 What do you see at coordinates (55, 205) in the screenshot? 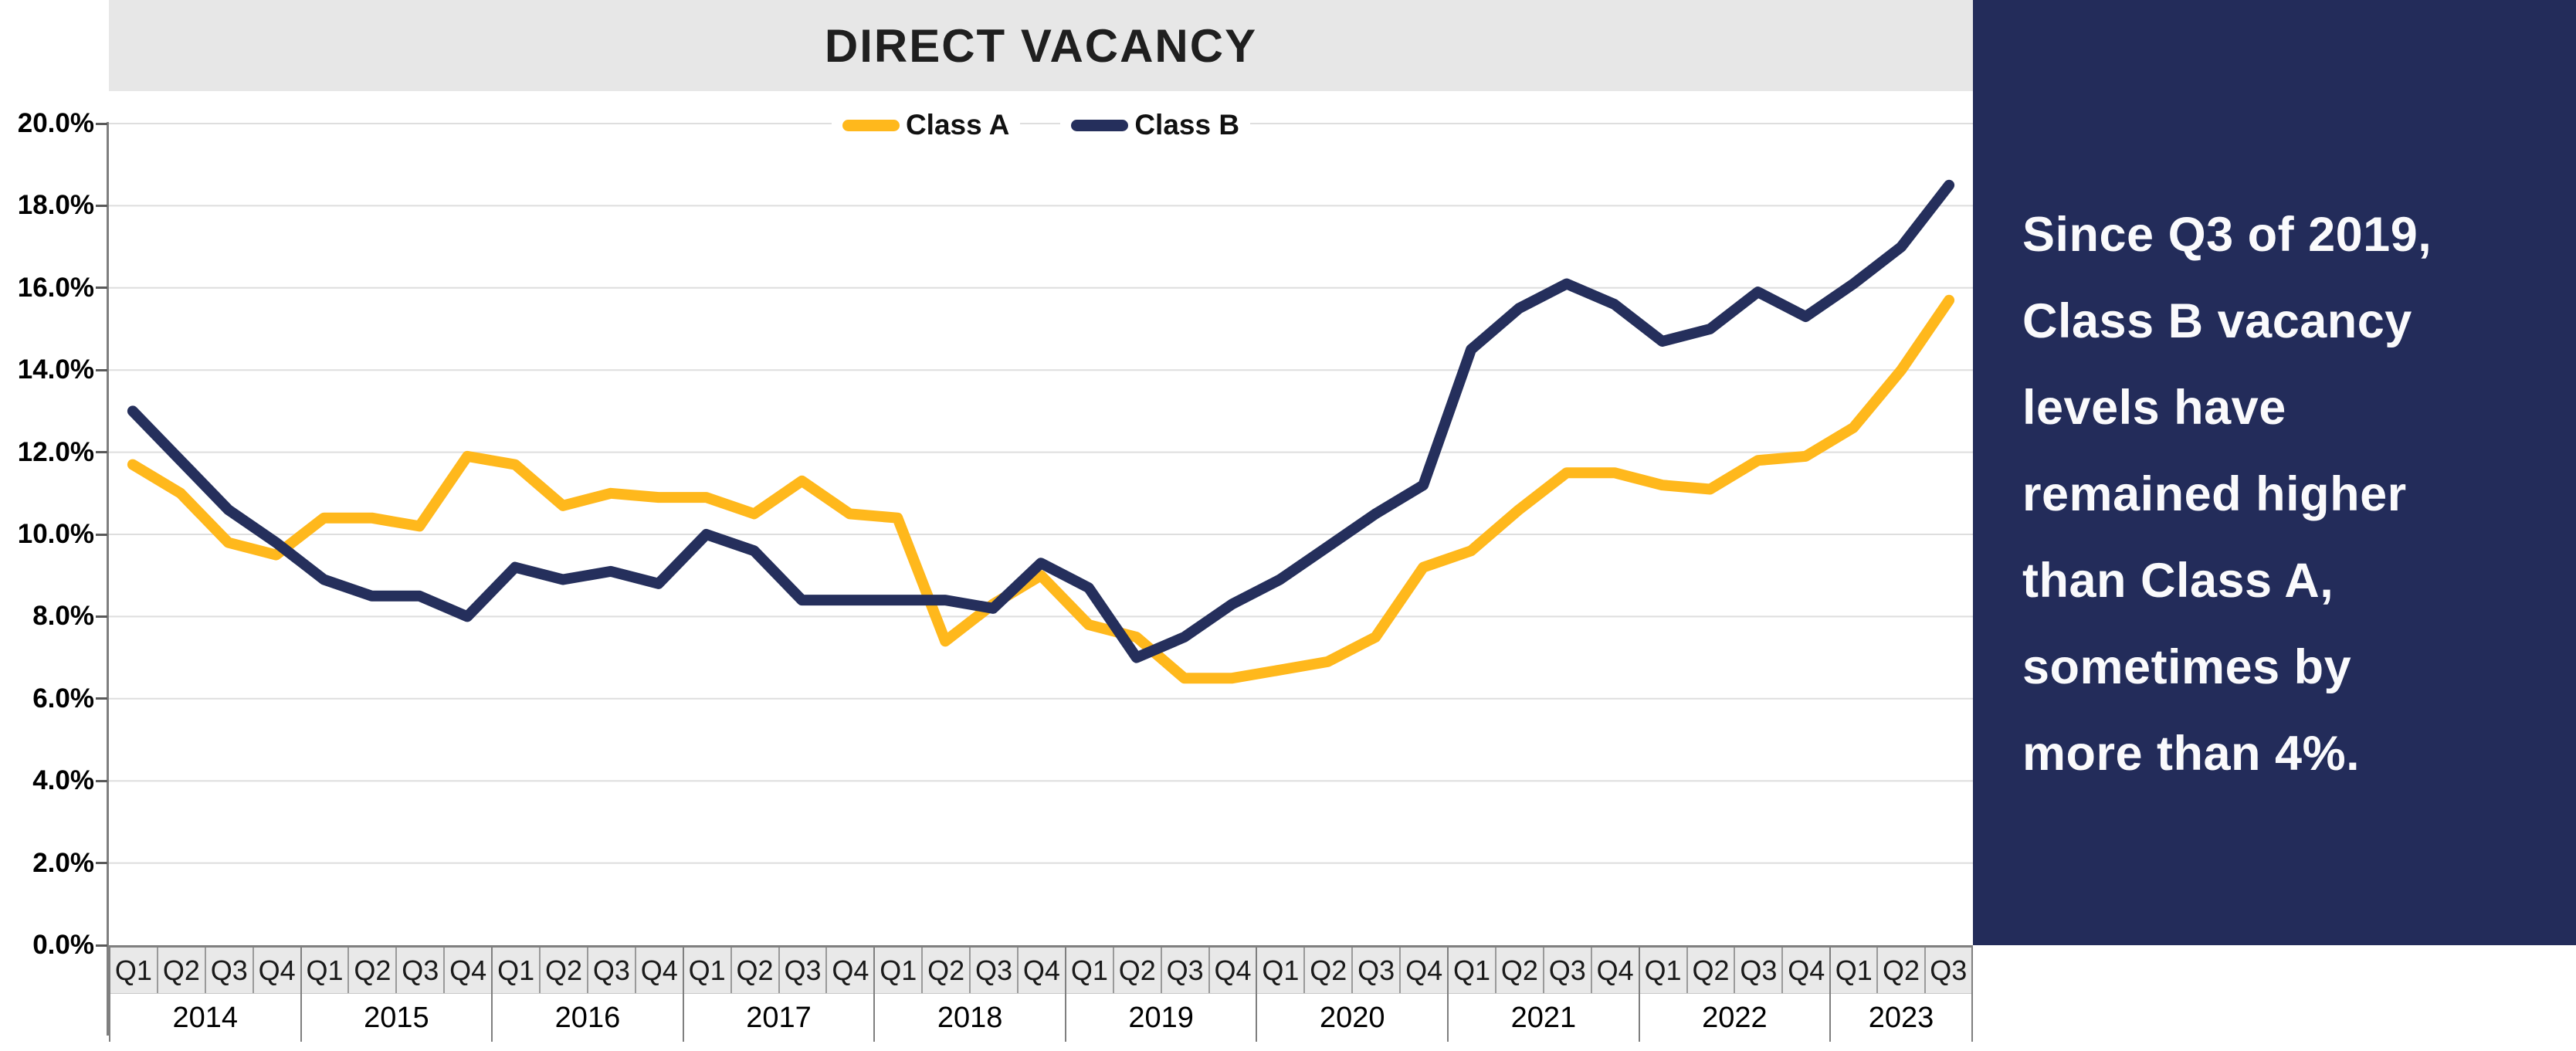
I see `y-tick-label: 18.0%` at bounding box center [55, 205].